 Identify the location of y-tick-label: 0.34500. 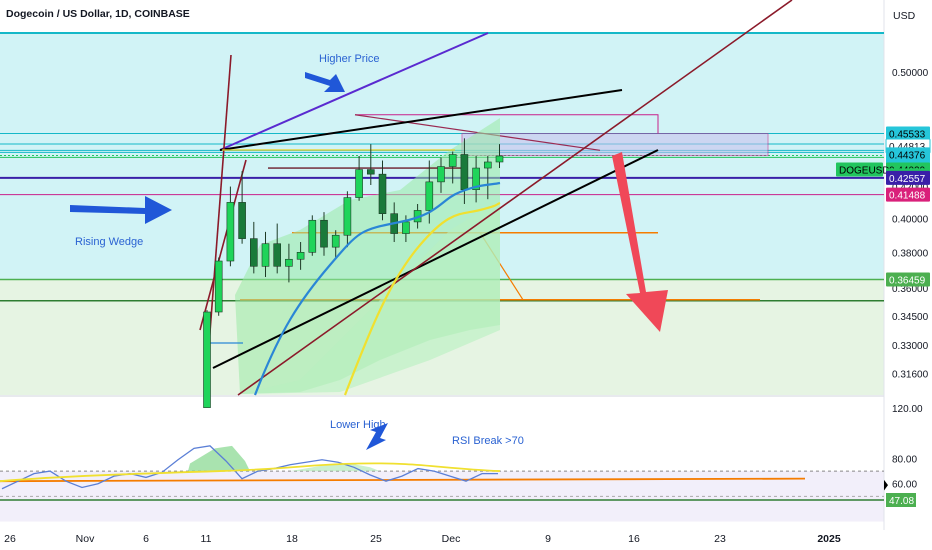
(910, 317).